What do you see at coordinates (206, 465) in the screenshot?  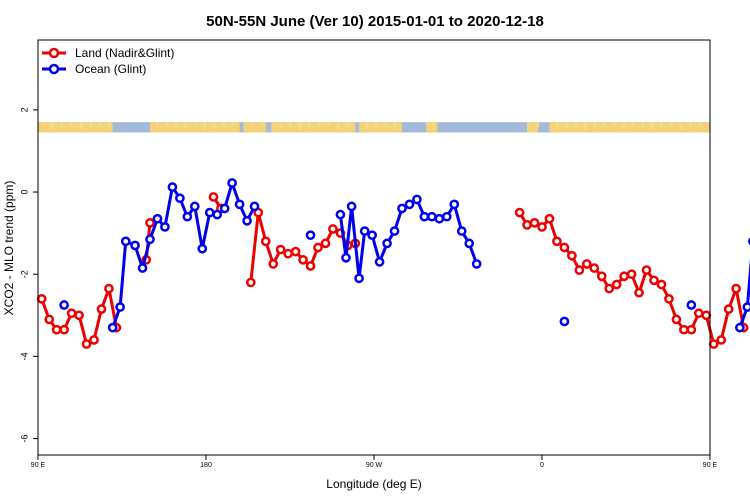 I see `x-tick-label: 180` at bounding box center [206, 465].